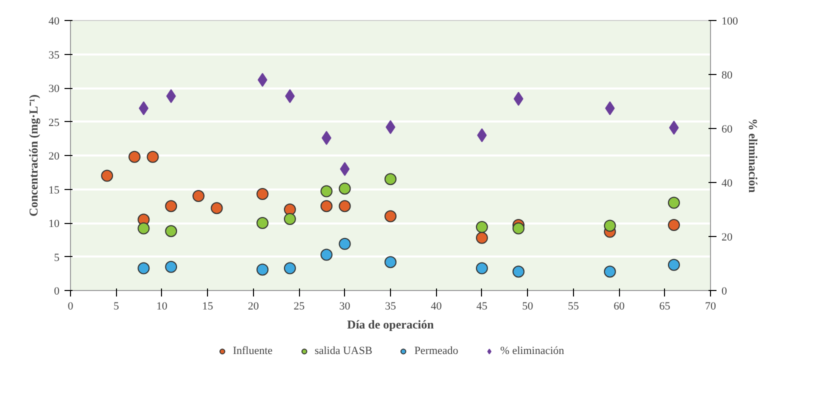 This screenshot has height=420, width=822. What do you see at coordinates (54, 156) in the screenshot?
I see `y-tick-label: 20` at bounding box center [54, 156].